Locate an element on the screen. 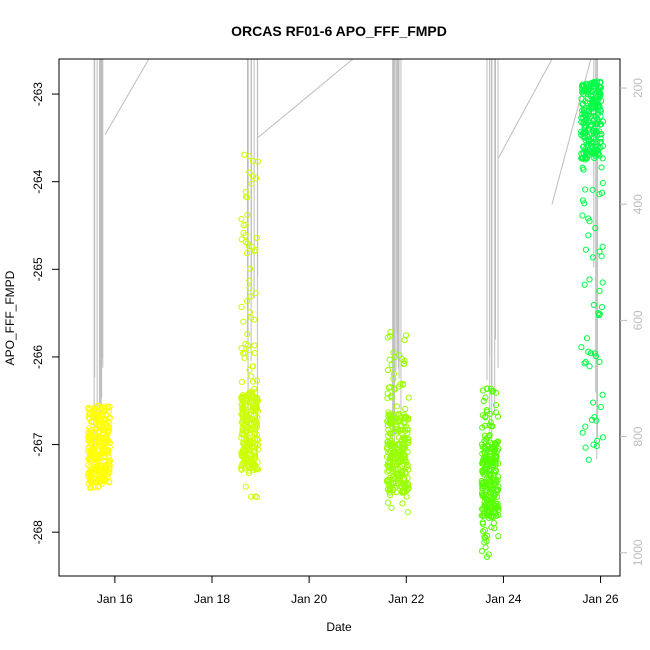  x-axis-label: Date is located at coordinates (339, 627).